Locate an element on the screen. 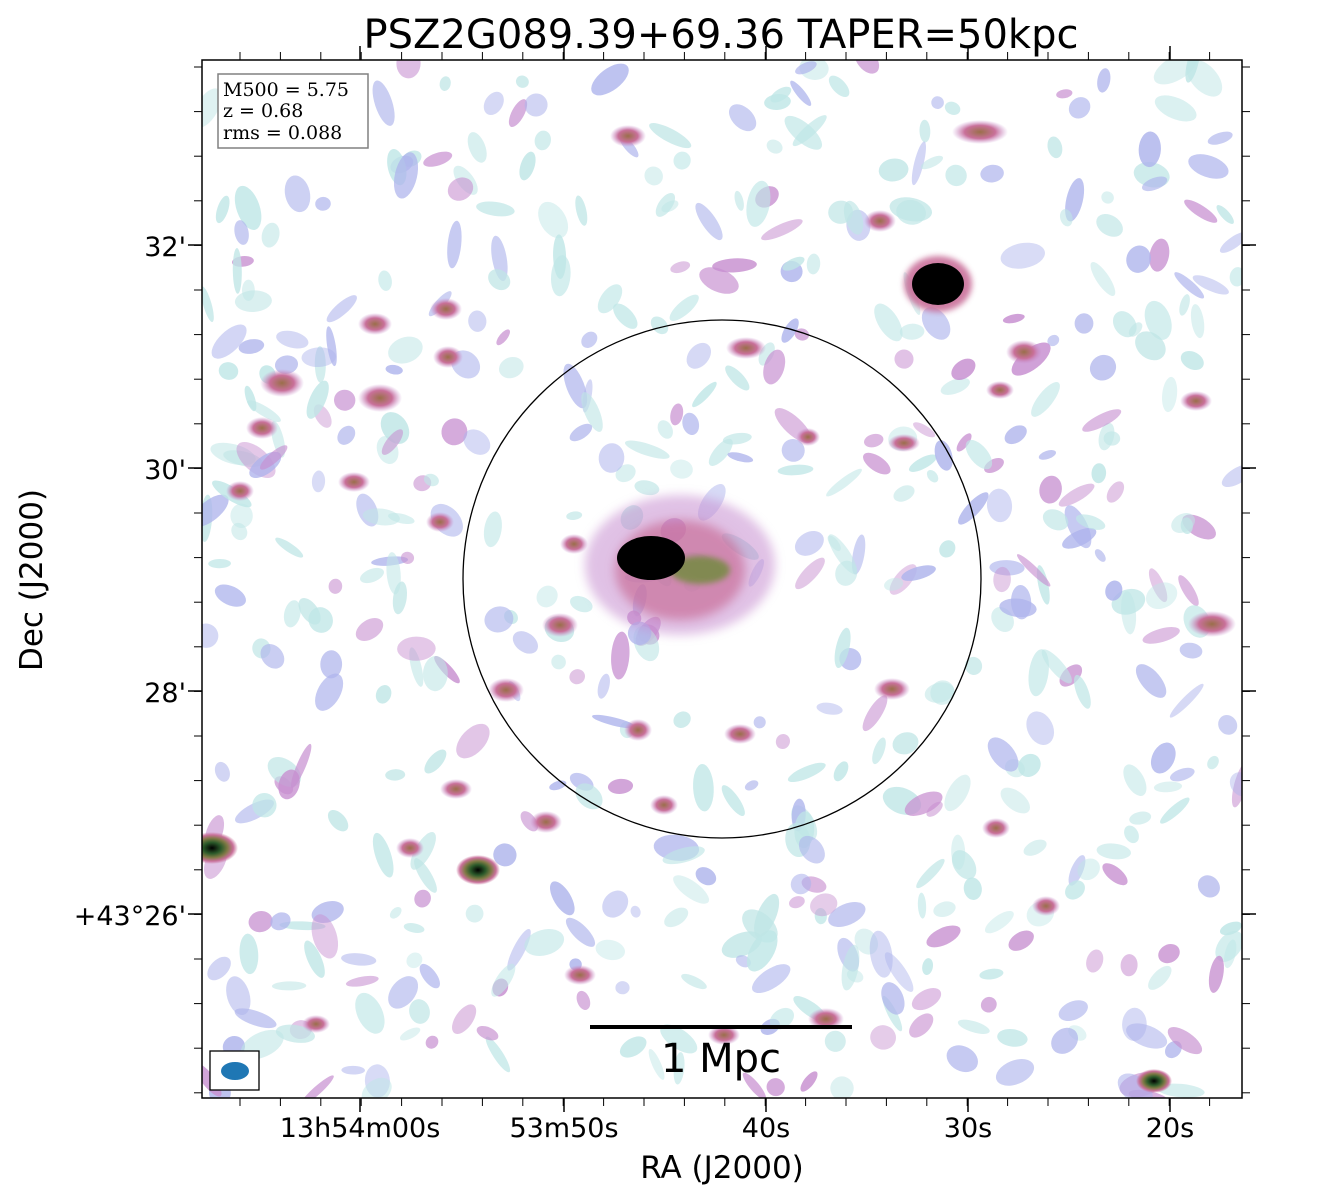  beam-ellipse is located at coordinates (235, 1071).